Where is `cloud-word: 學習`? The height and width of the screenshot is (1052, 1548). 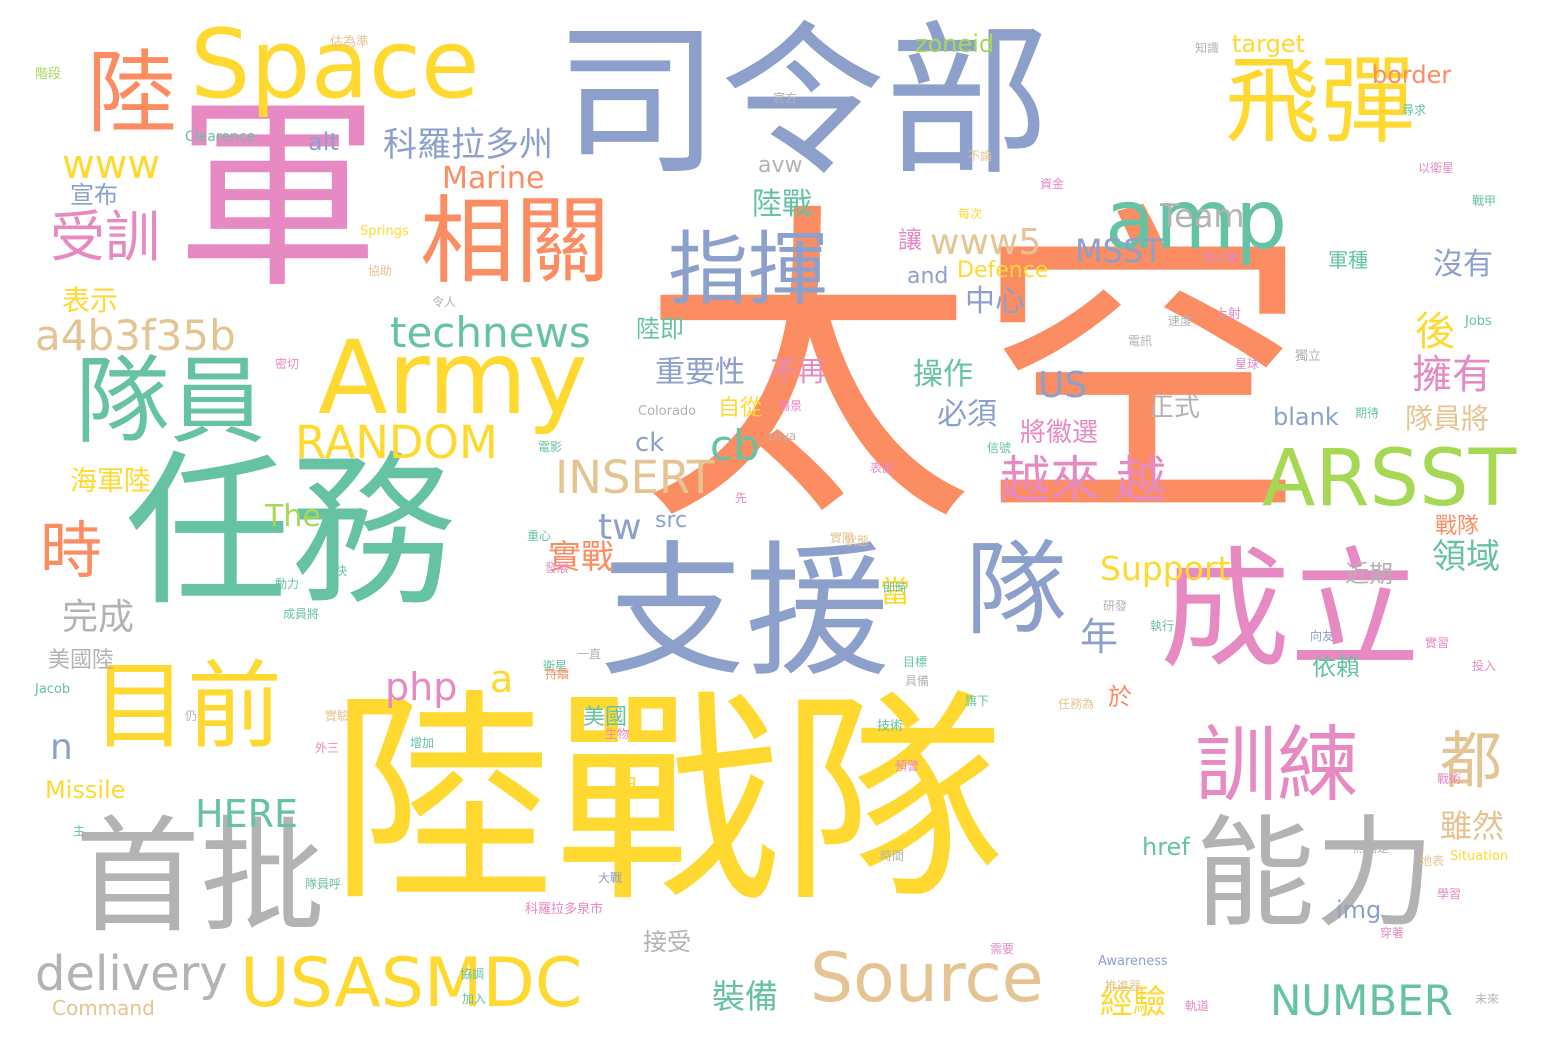
cloud-word: 學習 is located at coordinates (1449, 894).